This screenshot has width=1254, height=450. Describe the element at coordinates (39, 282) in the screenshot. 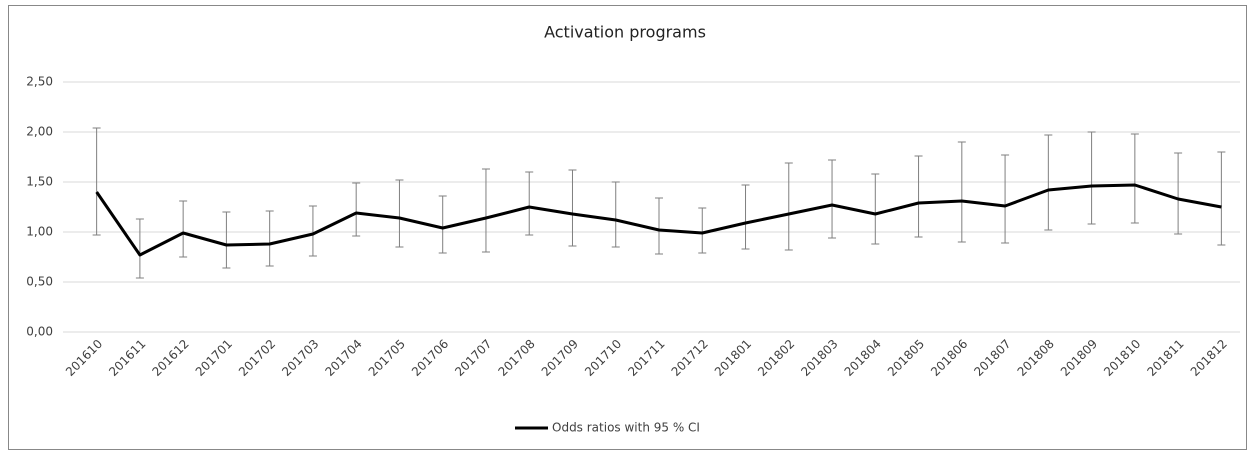

I see `y-tick-label: 0,50` at that location.